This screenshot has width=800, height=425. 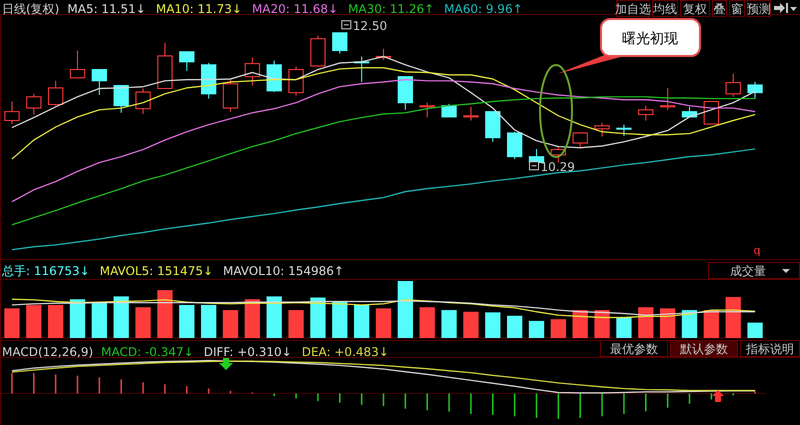 I want to click on annotation: 复权, so click(x=695, y=9).